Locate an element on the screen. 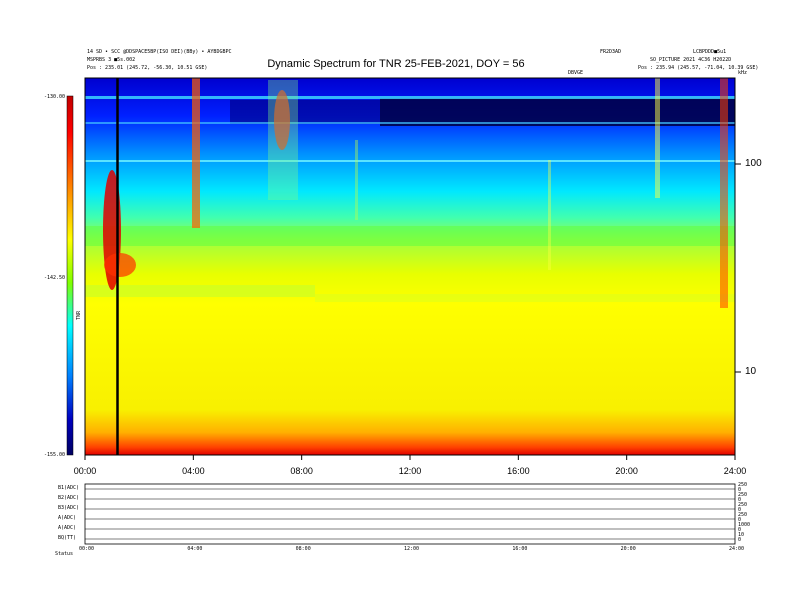 This screenshot has width=792, height=612. header-info-left-2: MSPRBS 3 ■5s.002 is located at coordinates (111, 60).